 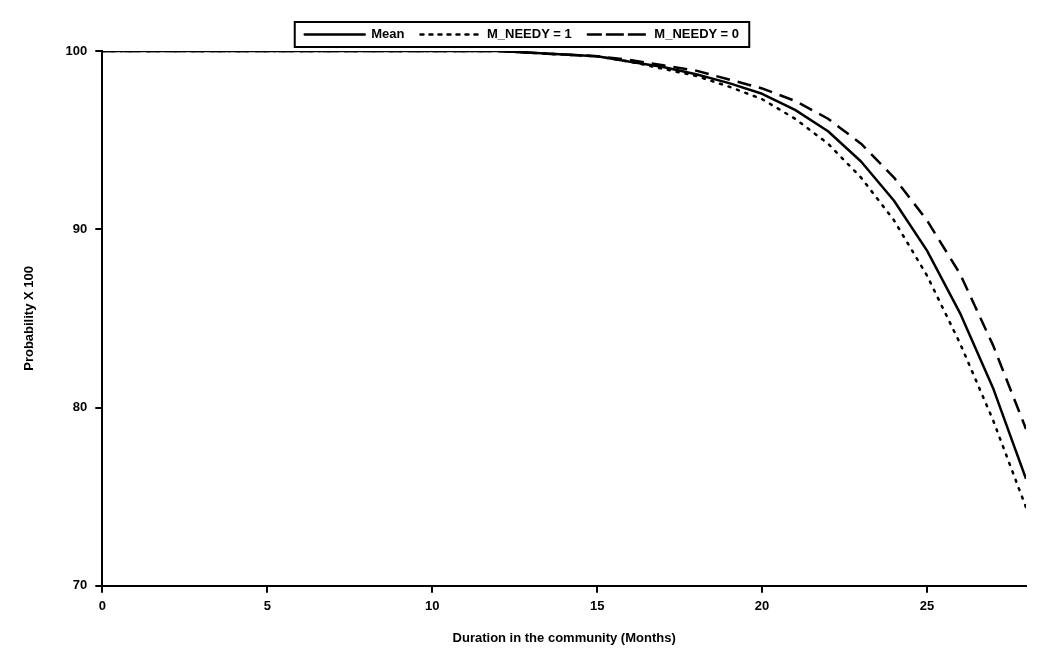 I want to click on x-tick-label: 15, so click(x=597, y=606).